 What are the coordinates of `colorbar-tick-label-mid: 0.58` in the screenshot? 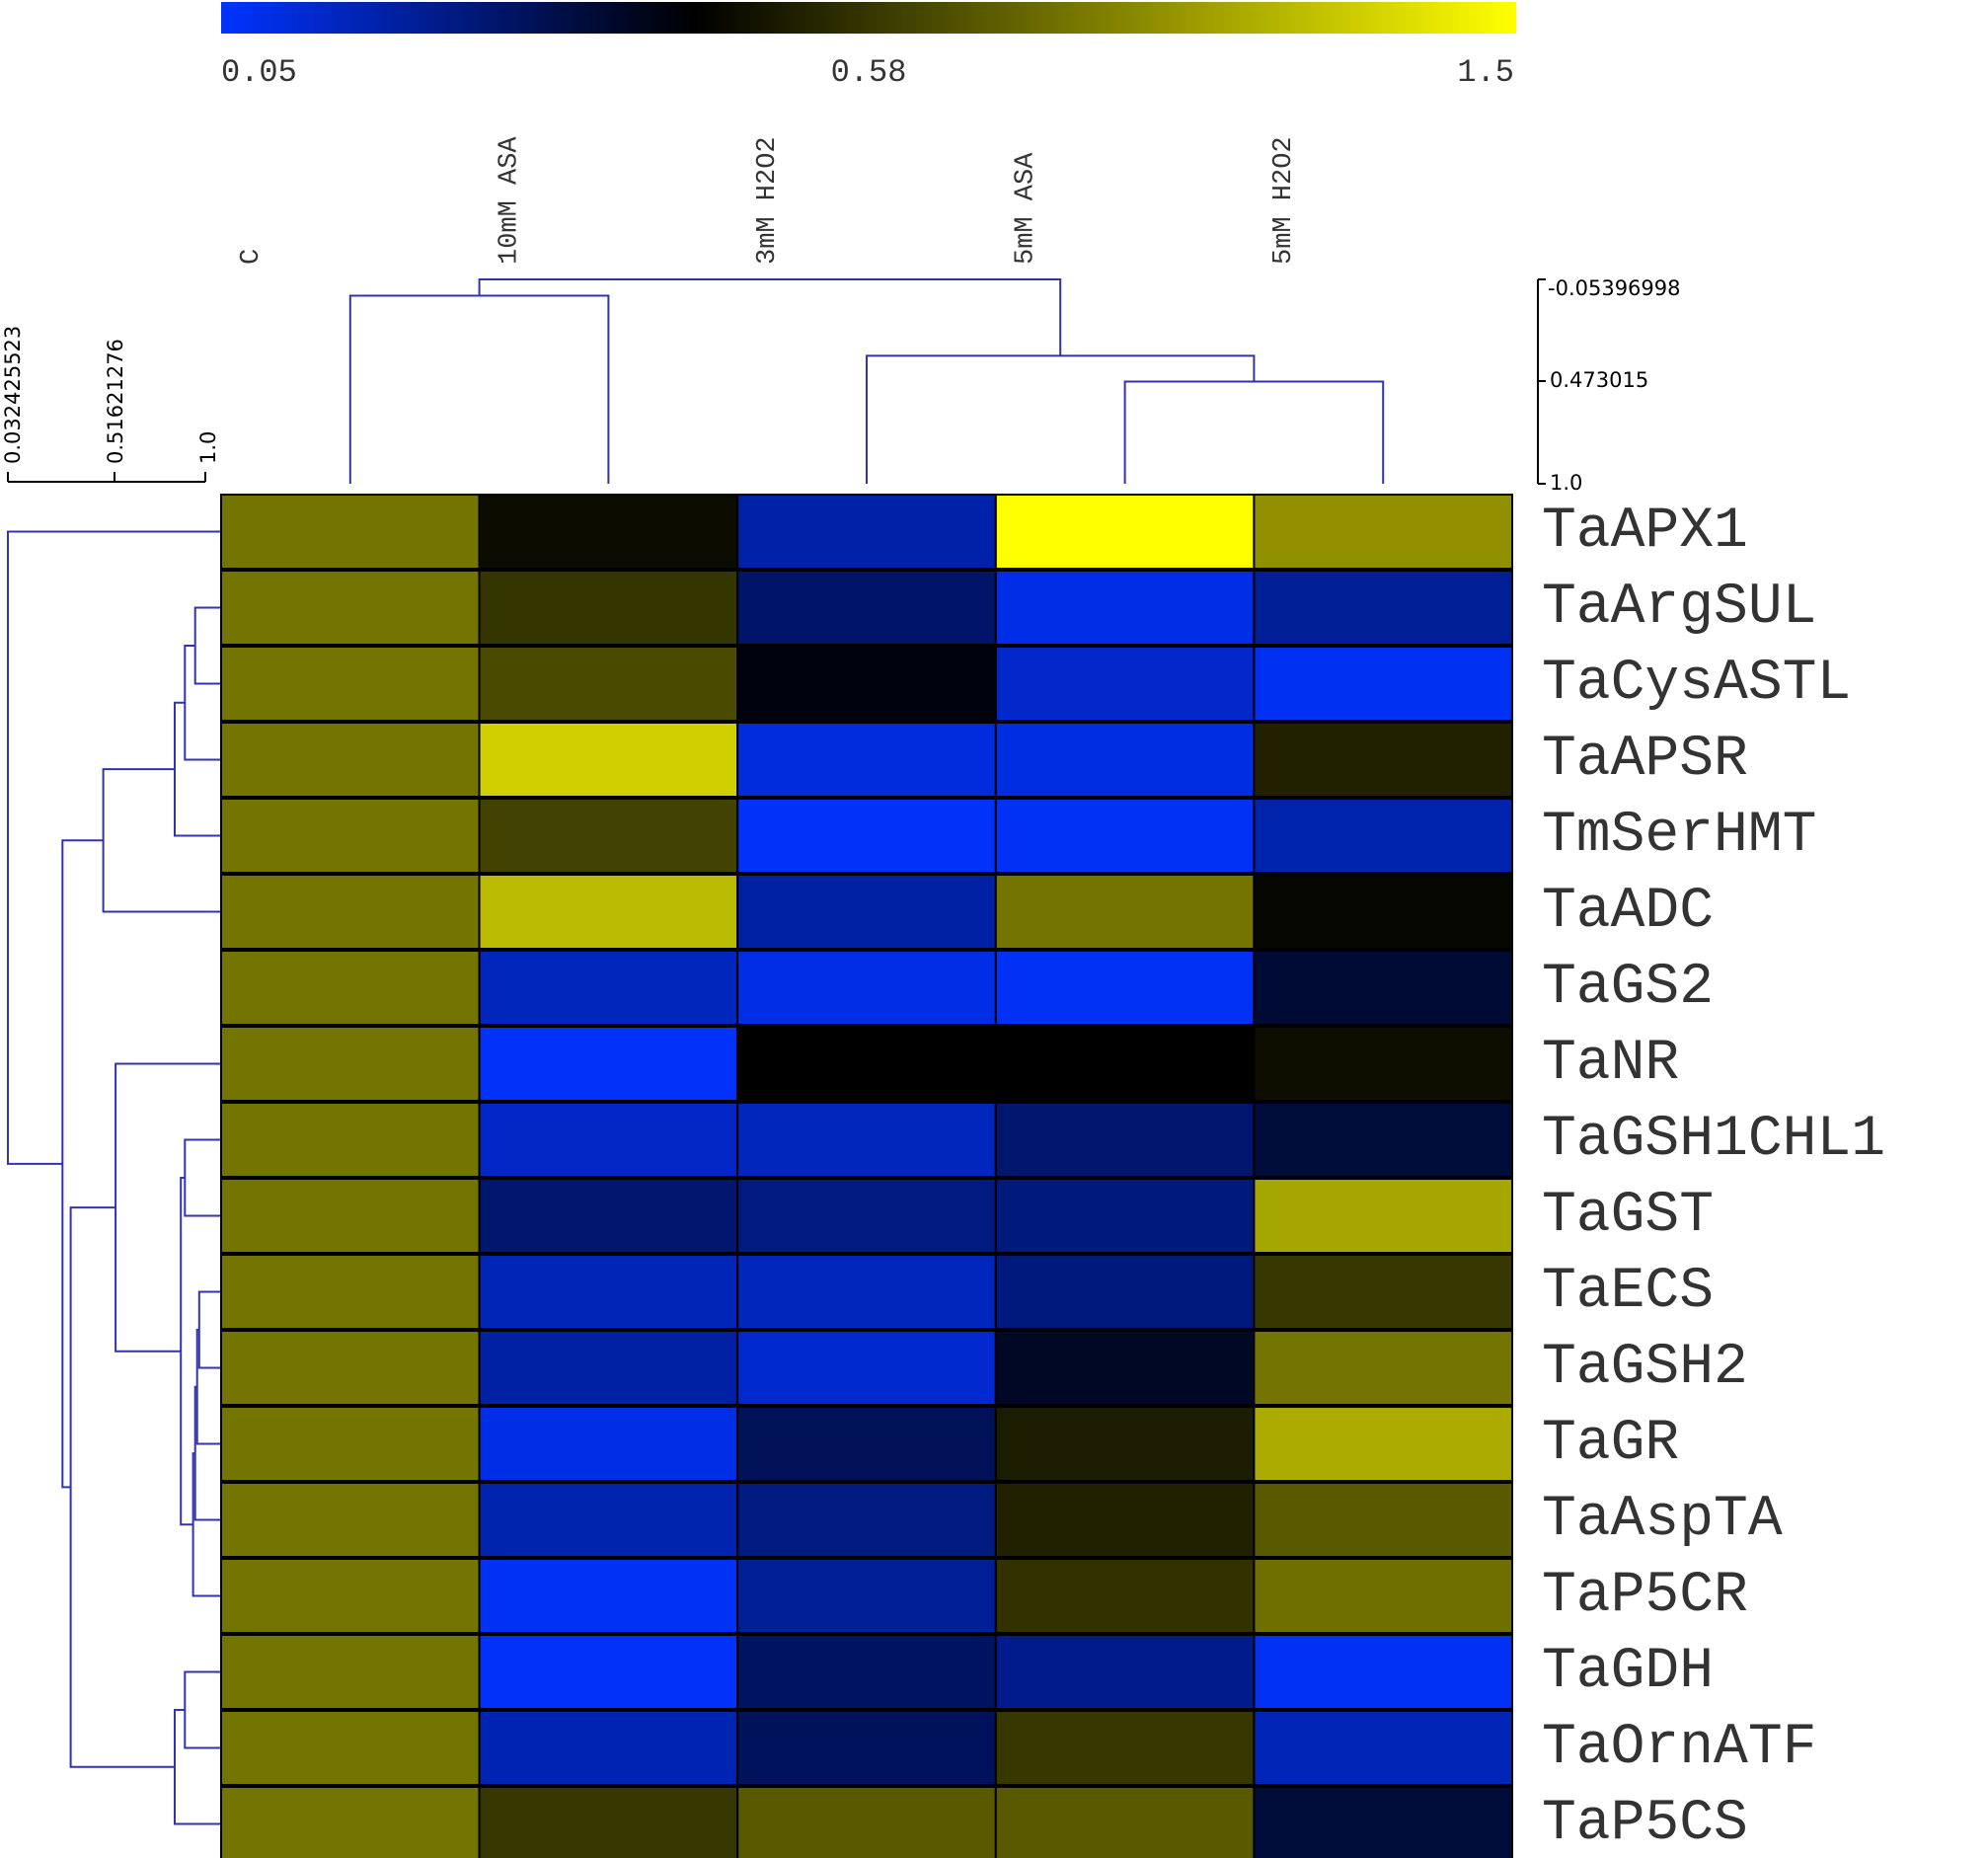 It's located at (869, 72).